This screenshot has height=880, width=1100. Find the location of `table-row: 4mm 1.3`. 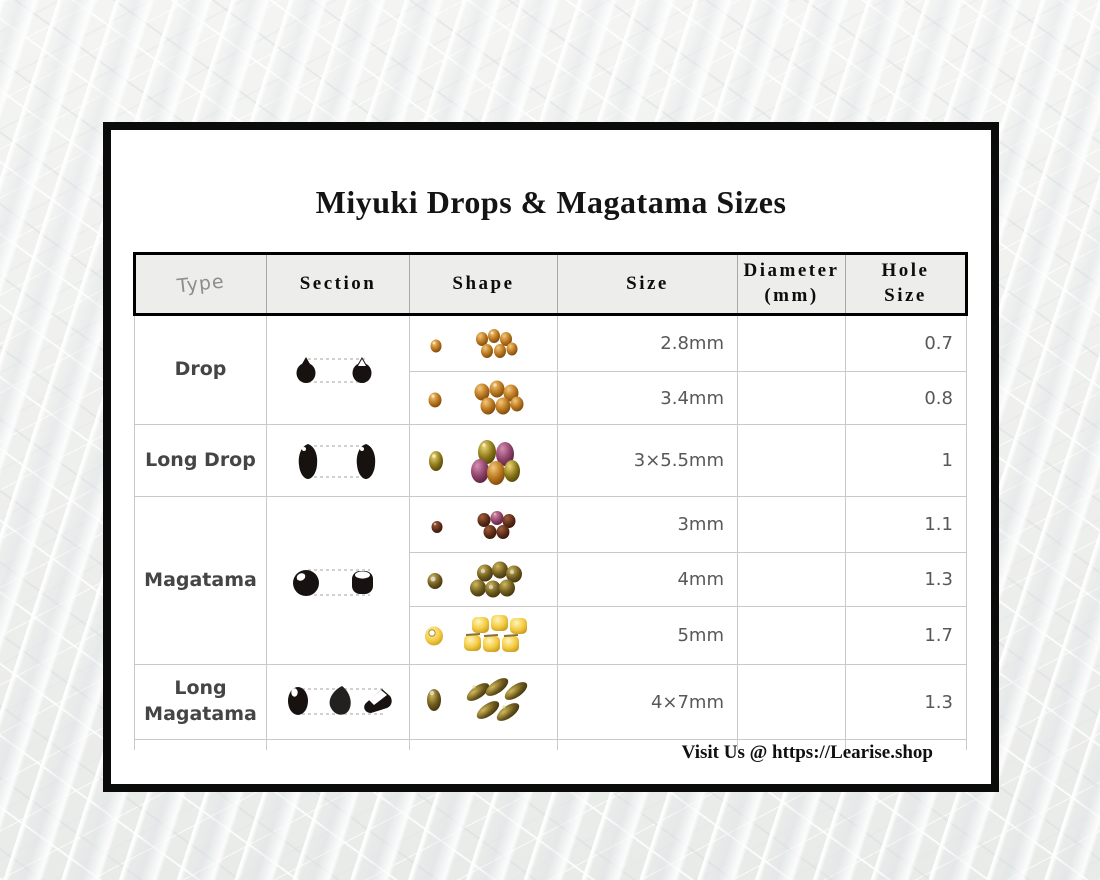

table-row: 4mm 1.3 is located at coordinates (551, 579).